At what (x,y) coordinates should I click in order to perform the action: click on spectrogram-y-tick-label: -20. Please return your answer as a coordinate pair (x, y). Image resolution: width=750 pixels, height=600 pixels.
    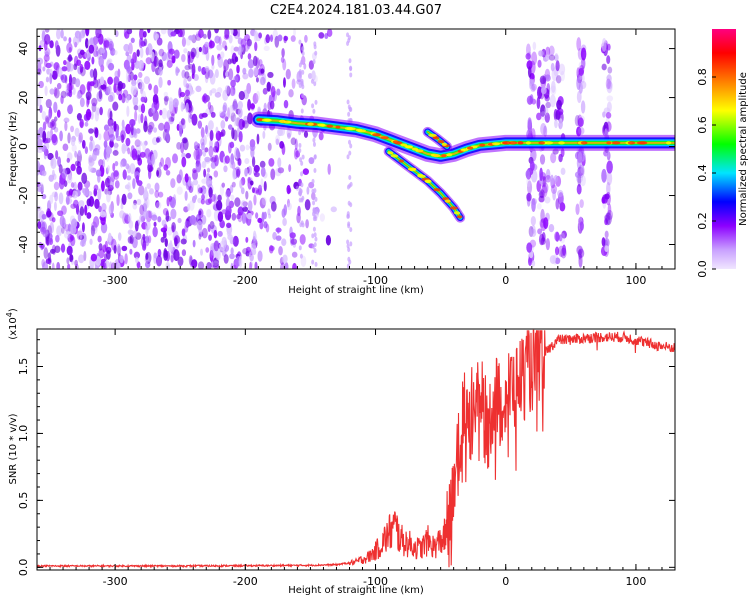
    Looking at the image, I should click on (23, 196).